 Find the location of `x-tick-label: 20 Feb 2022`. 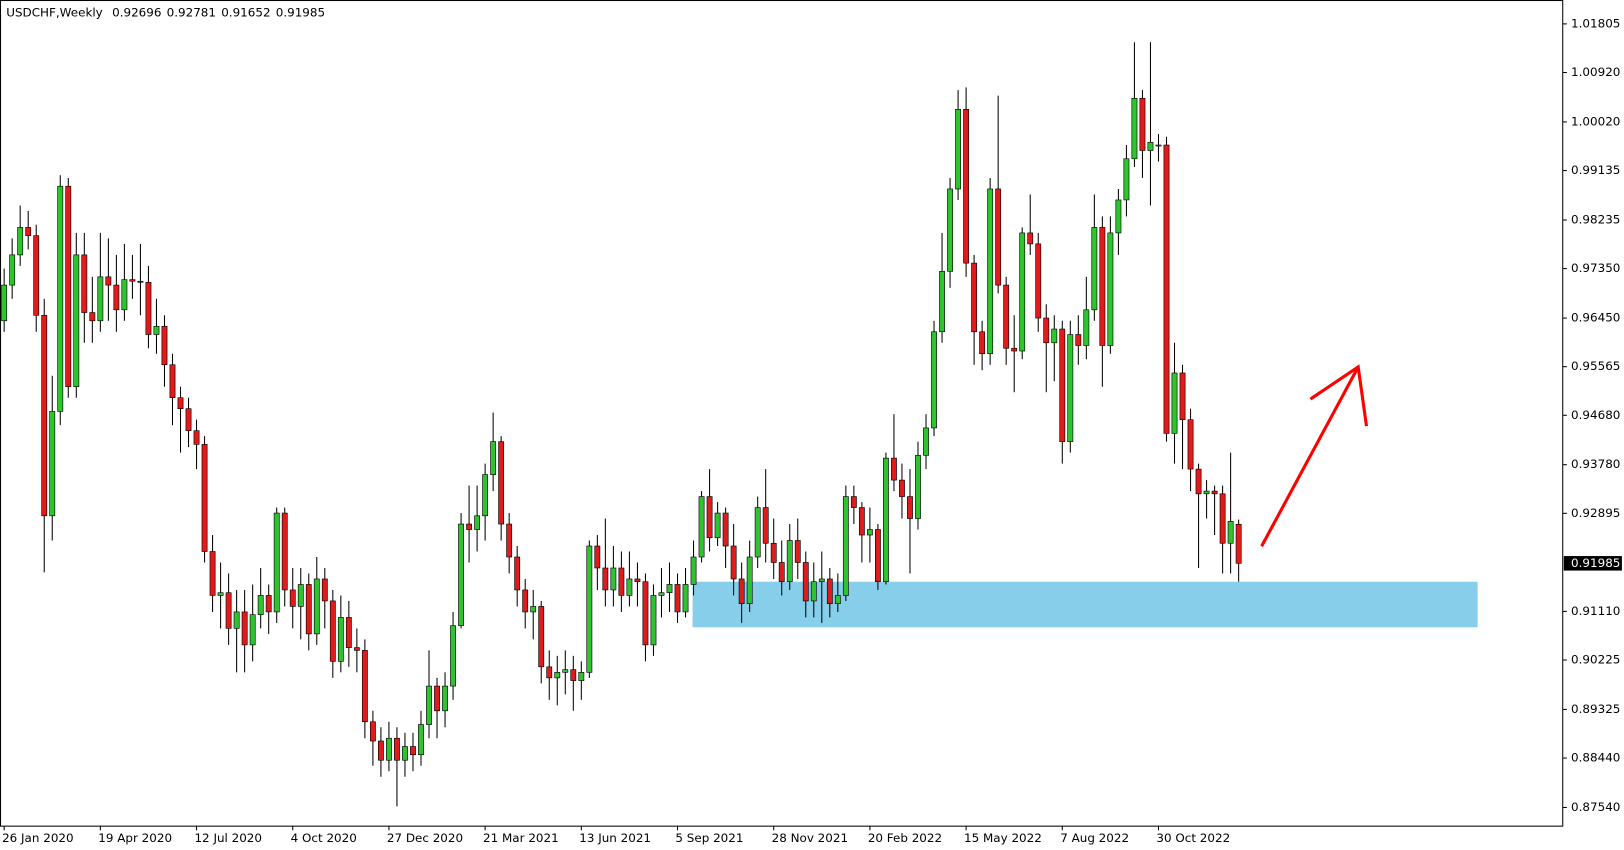

x-tick-label: 20 Feb 2022 is located at coordinates (905, 838).